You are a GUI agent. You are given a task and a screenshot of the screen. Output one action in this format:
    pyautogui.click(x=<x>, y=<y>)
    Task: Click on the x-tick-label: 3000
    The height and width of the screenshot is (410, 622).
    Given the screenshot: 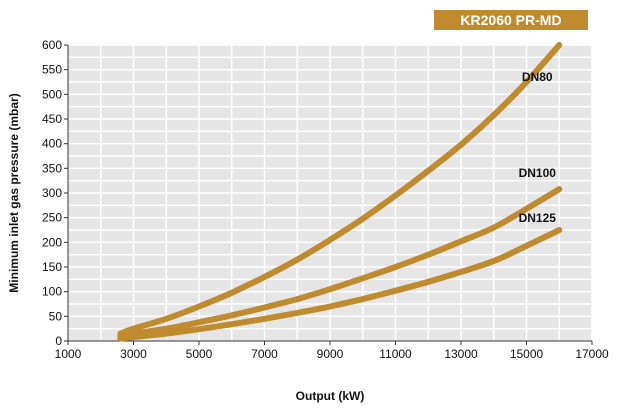 What is the action you would take?
    pyautogui.click(x=133, y=354)
    